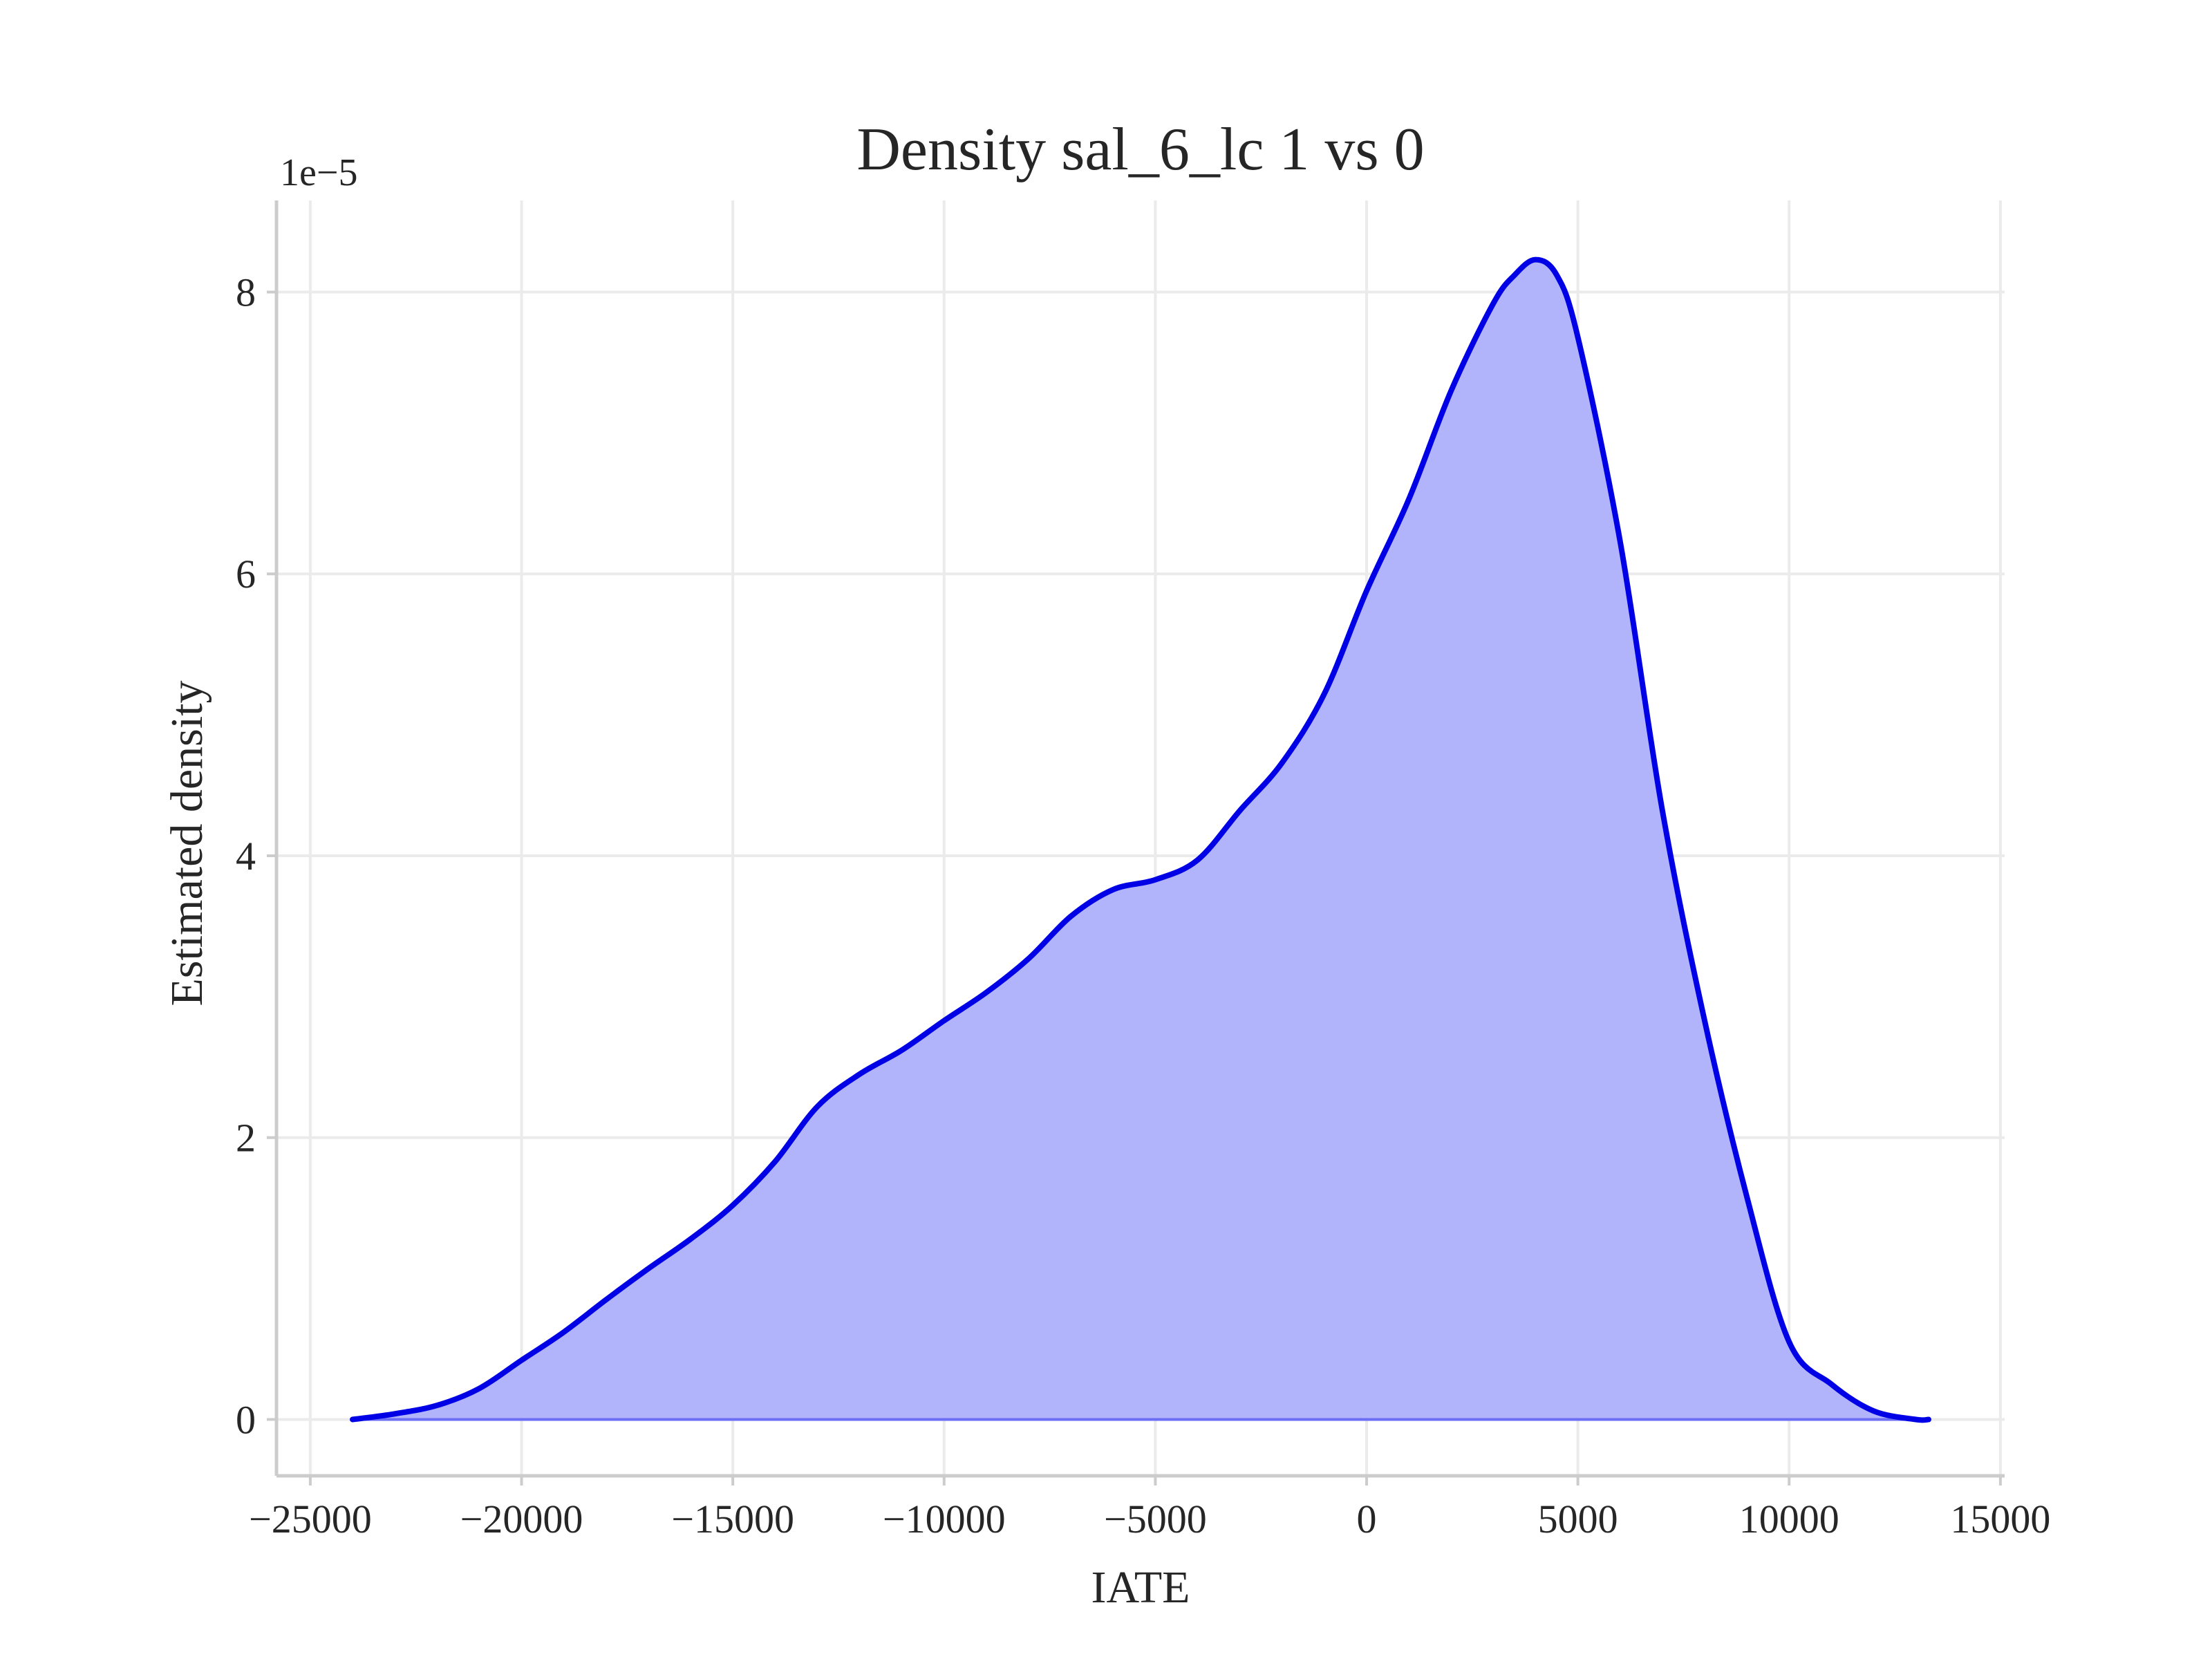 The width and height of the screenshot is (2212, 1659). What do you see at coordinates (246, 574) in the screenshot?
I see `y-tick-label: 6` at bounding box center [246, 574].